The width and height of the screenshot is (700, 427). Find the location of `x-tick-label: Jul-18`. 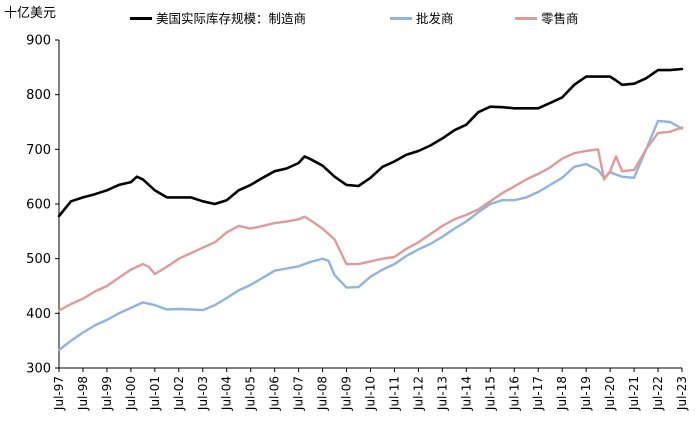

x-tick-label: Jul-18 is located at coordinates (562, 393).